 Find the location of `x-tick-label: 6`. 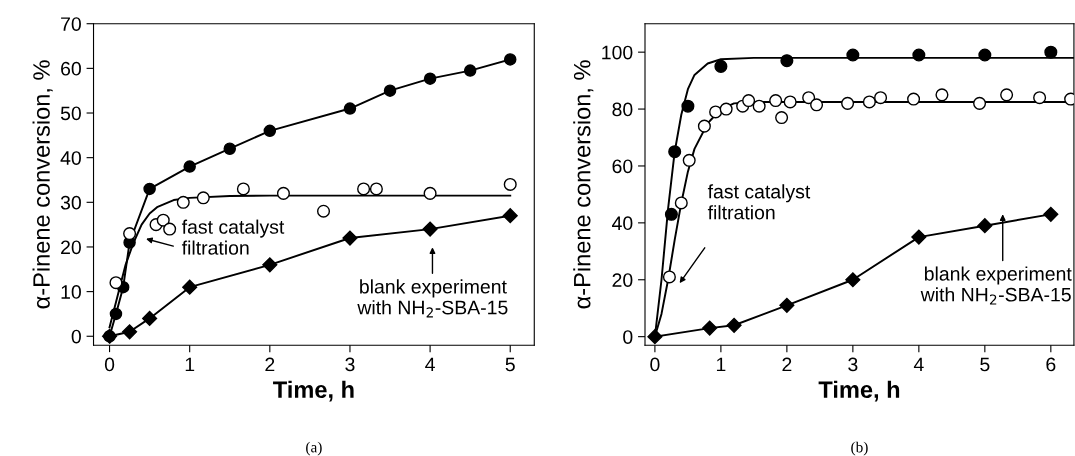

x-tick-label: 6 is located at coordinates (1051, 364).